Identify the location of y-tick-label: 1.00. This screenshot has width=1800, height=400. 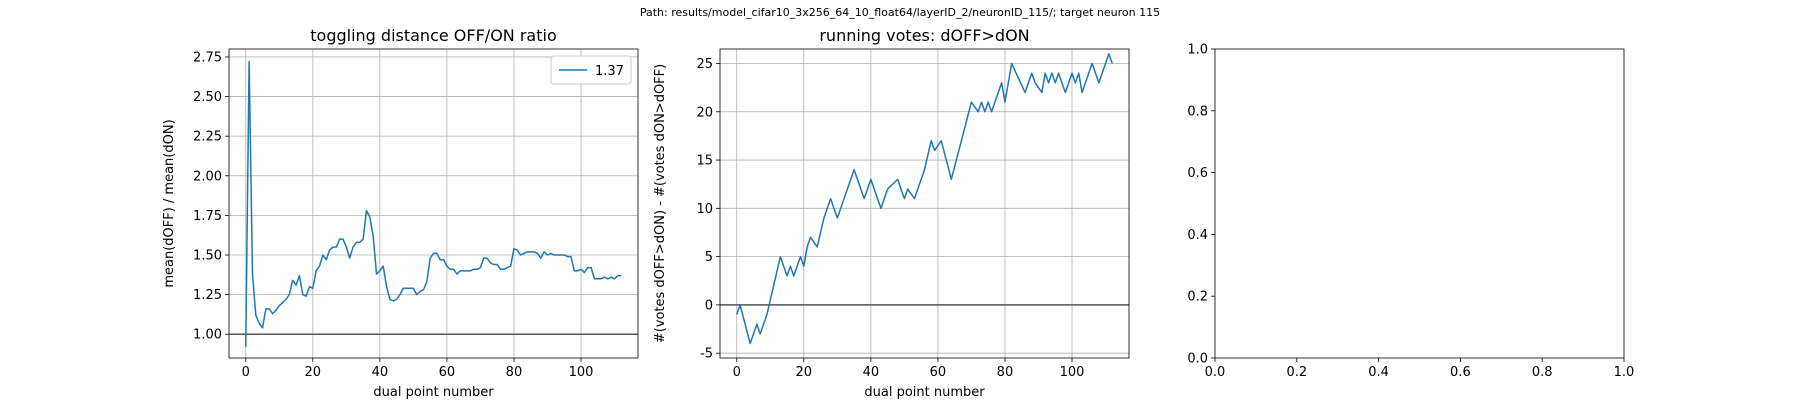
(207, 335).